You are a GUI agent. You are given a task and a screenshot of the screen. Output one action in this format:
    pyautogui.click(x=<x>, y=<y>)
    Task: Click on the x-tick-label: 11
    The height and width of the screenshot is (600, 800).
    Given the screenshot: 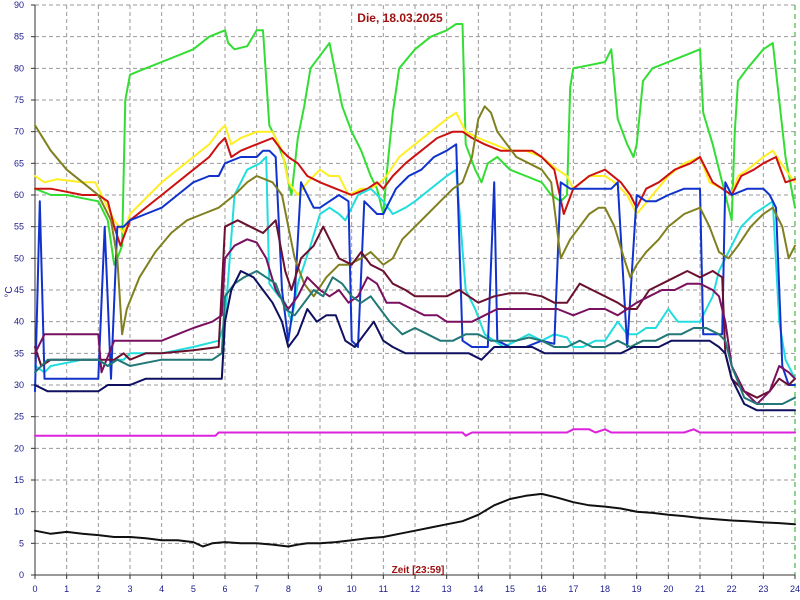 What is the action you would take?
    pyautogui.click(x=383, y=589)
    